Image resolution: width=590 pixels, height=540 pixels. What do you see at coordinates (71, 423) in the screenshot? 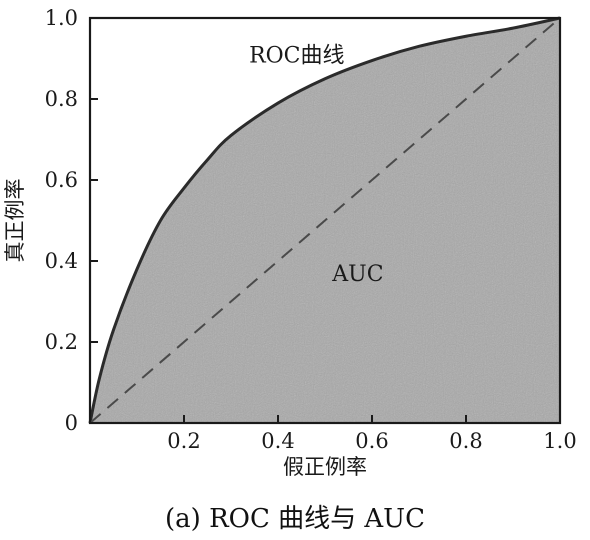
I see `y-tick-label: 0` at bounding box center [71, 423].